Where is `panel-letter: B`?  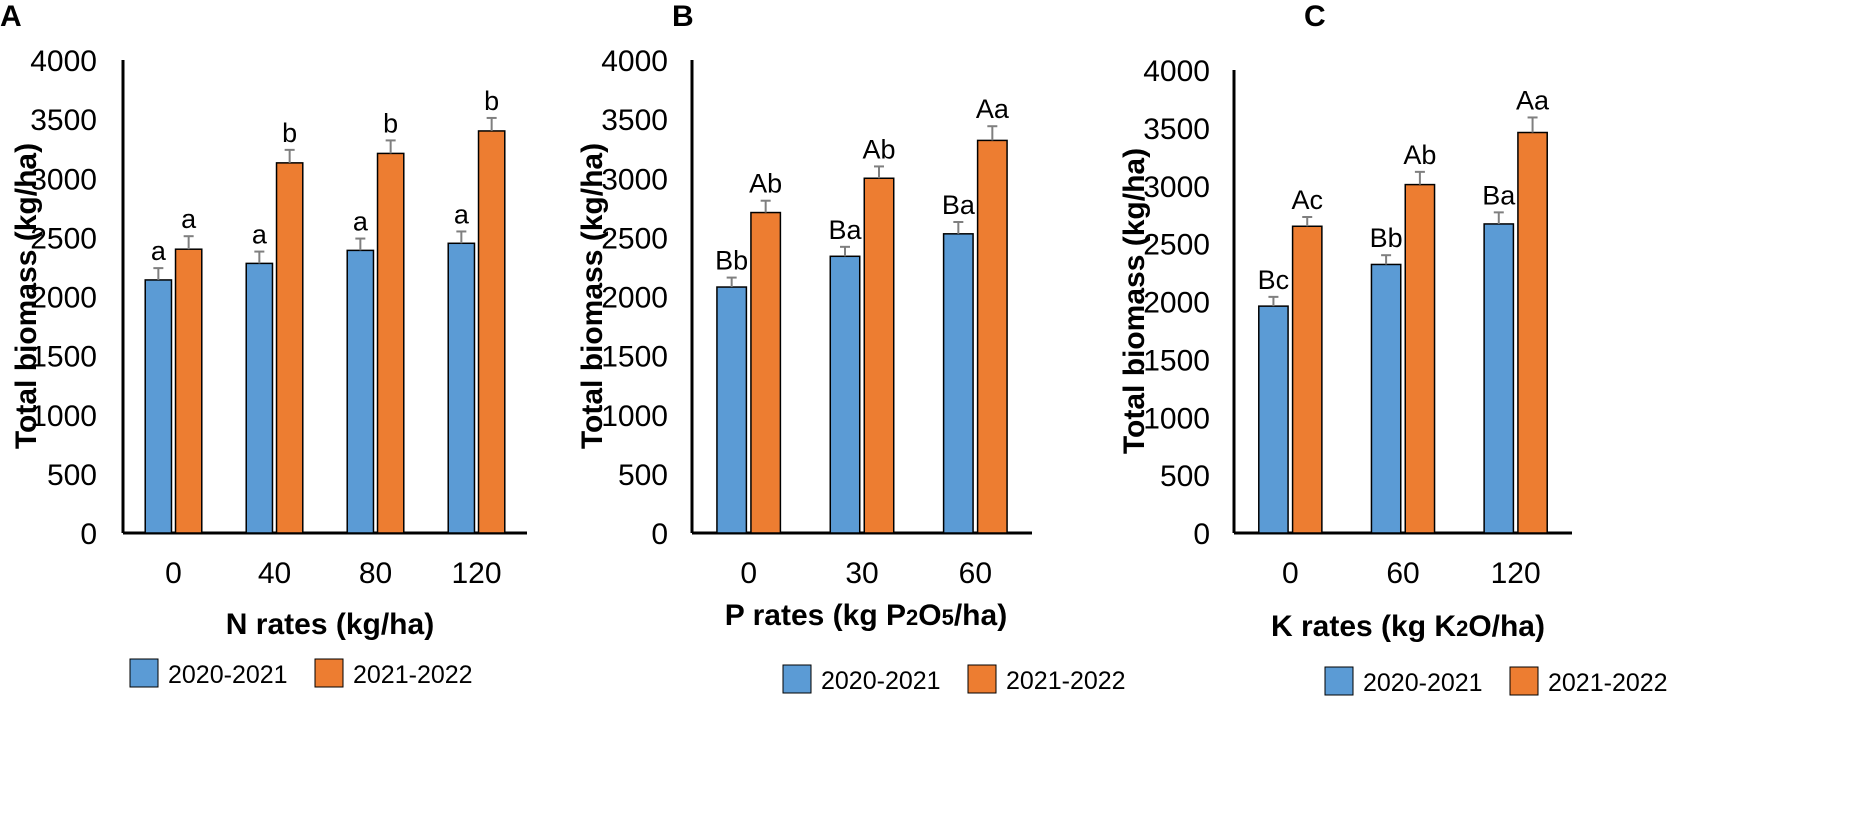 panel-letter: B is located at coordinates (683, 16).